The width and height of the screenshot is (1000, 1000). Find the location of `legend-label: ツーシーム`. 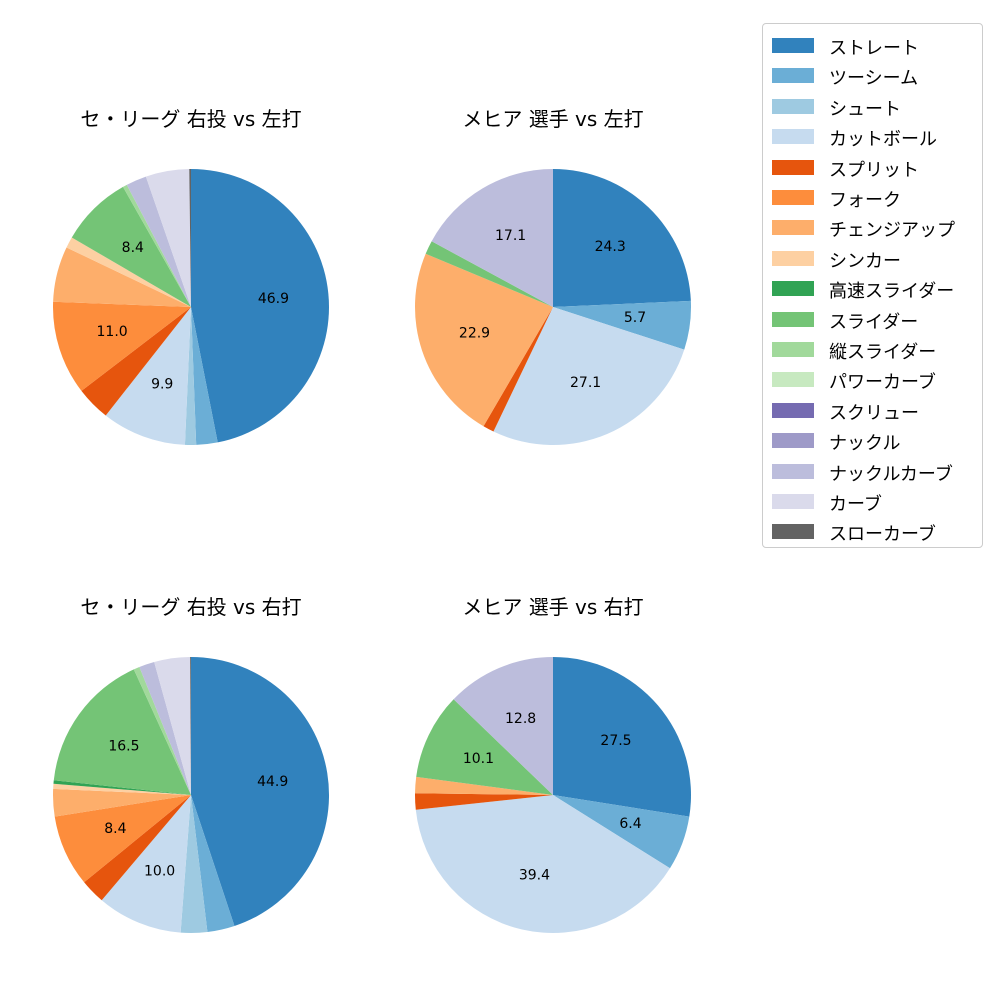

legend-label: ツーシーム is located at coordinates (874, 79).